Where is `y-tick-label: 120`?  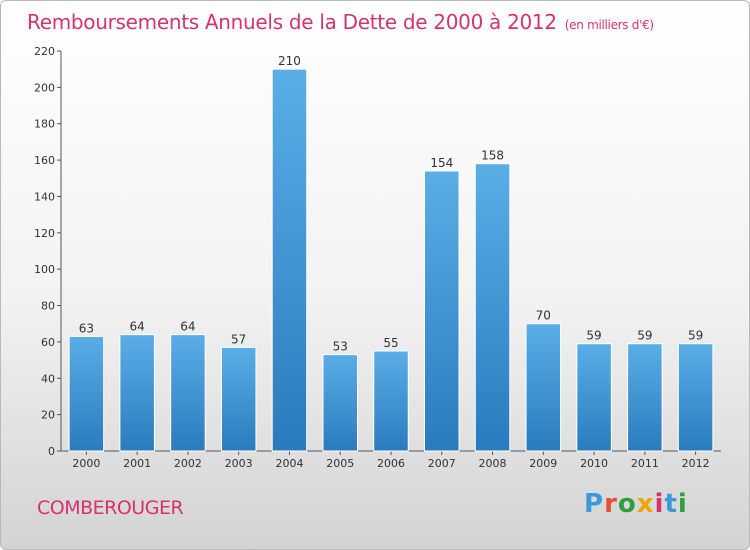
y-tick-label: 120 is located at coordinates (44, 233).